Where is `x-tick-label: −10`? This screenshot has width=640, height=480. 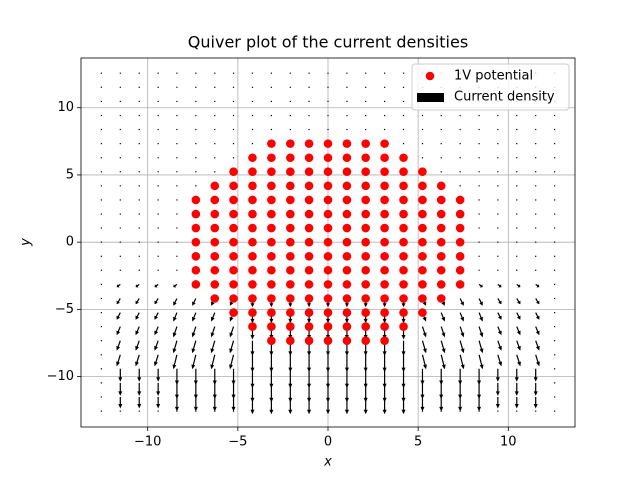
x-tick-label: −10 is located at coordinates (147, 442).